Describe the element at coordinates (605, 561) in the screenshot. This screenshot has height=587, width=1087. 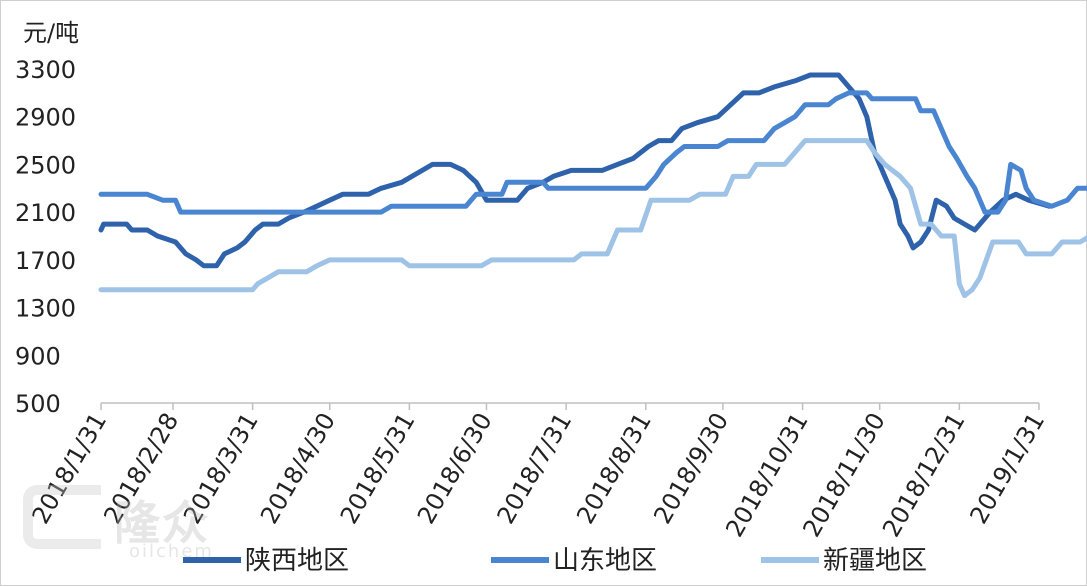
I see `legend-label: 山东地区` at that location.